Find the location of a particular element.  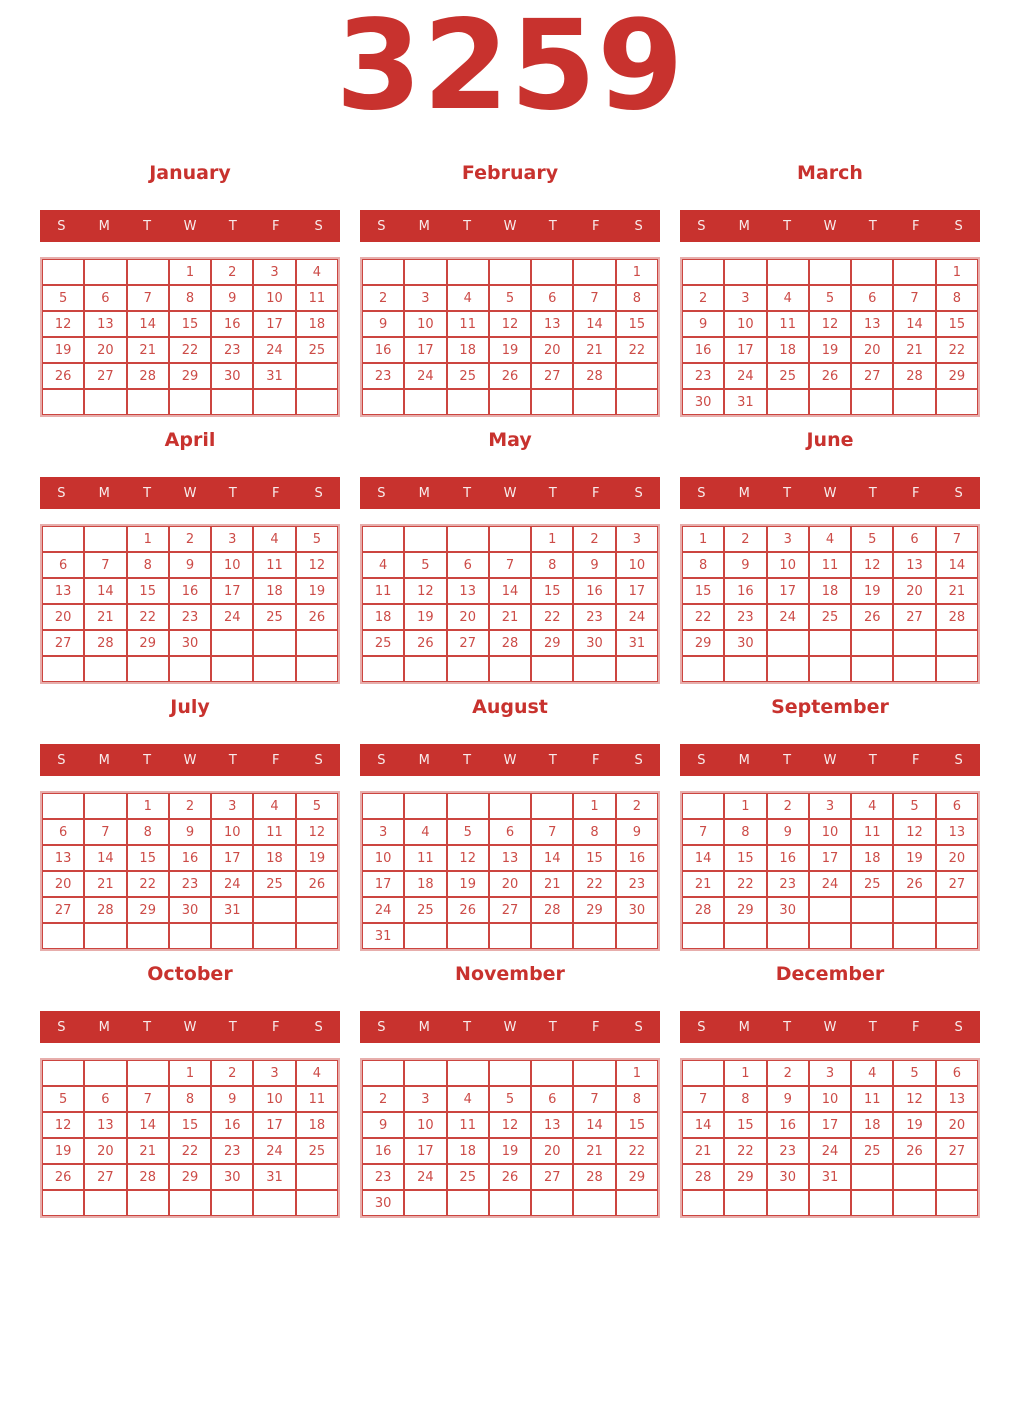

week-row: 6 7 8 9 10 11 12 is located at coordinates (190, 565).